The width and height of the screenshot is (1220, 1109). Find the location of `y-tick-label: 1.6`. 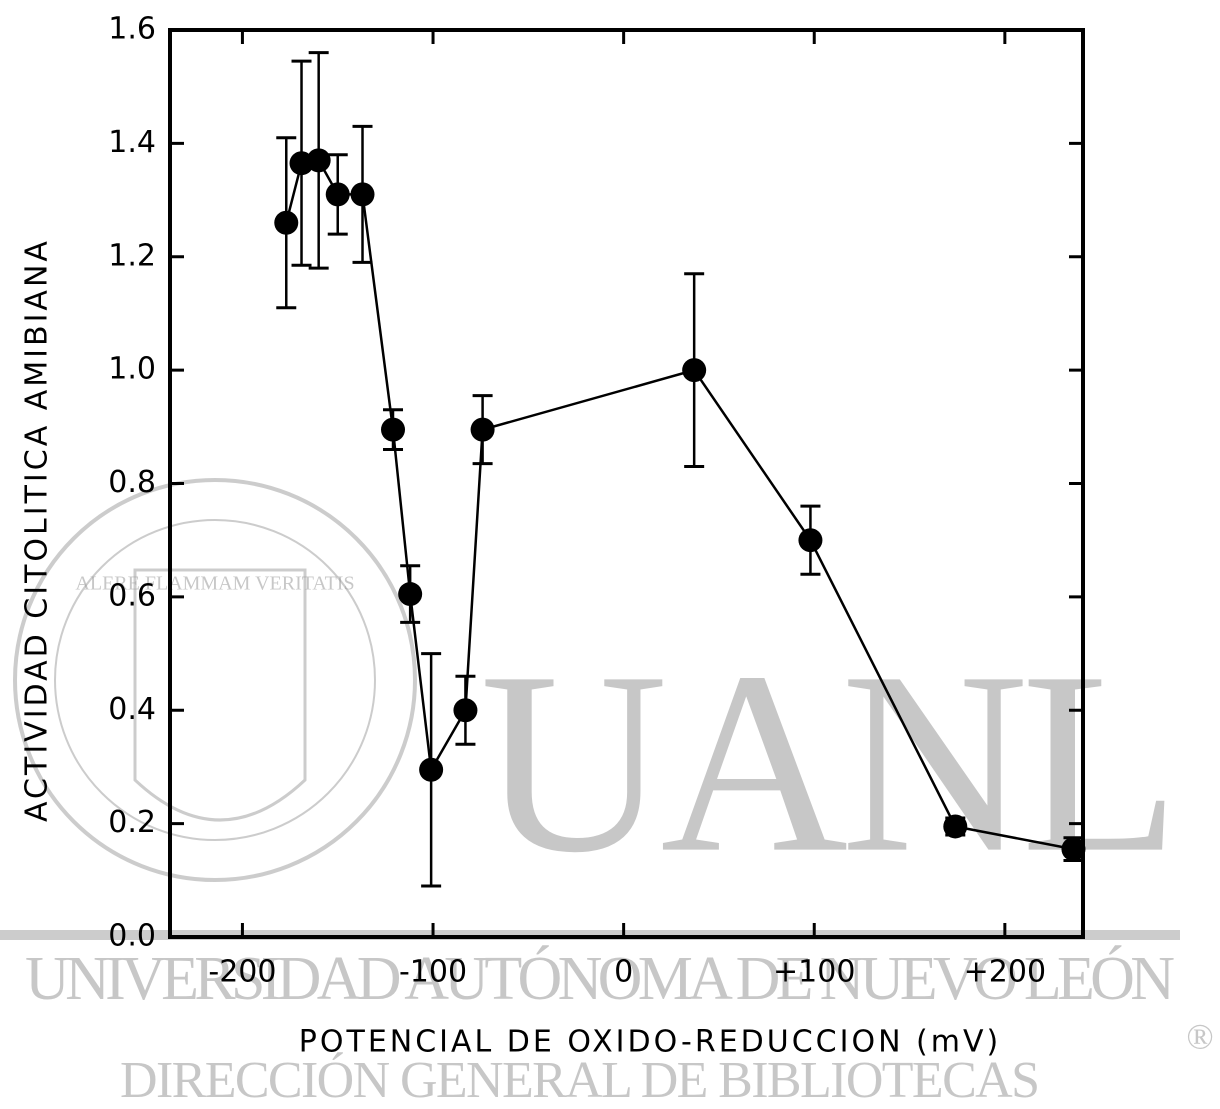

y-tick-label: 1.6 is located at coordinates (132, 29).